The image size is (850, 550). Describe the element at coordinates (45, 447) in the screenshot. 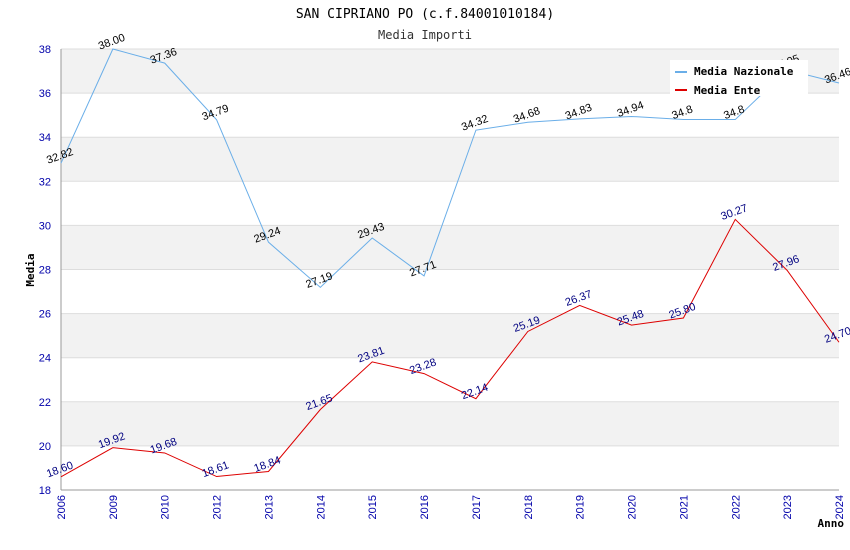

I see `y-tick-label: 20` at that location.